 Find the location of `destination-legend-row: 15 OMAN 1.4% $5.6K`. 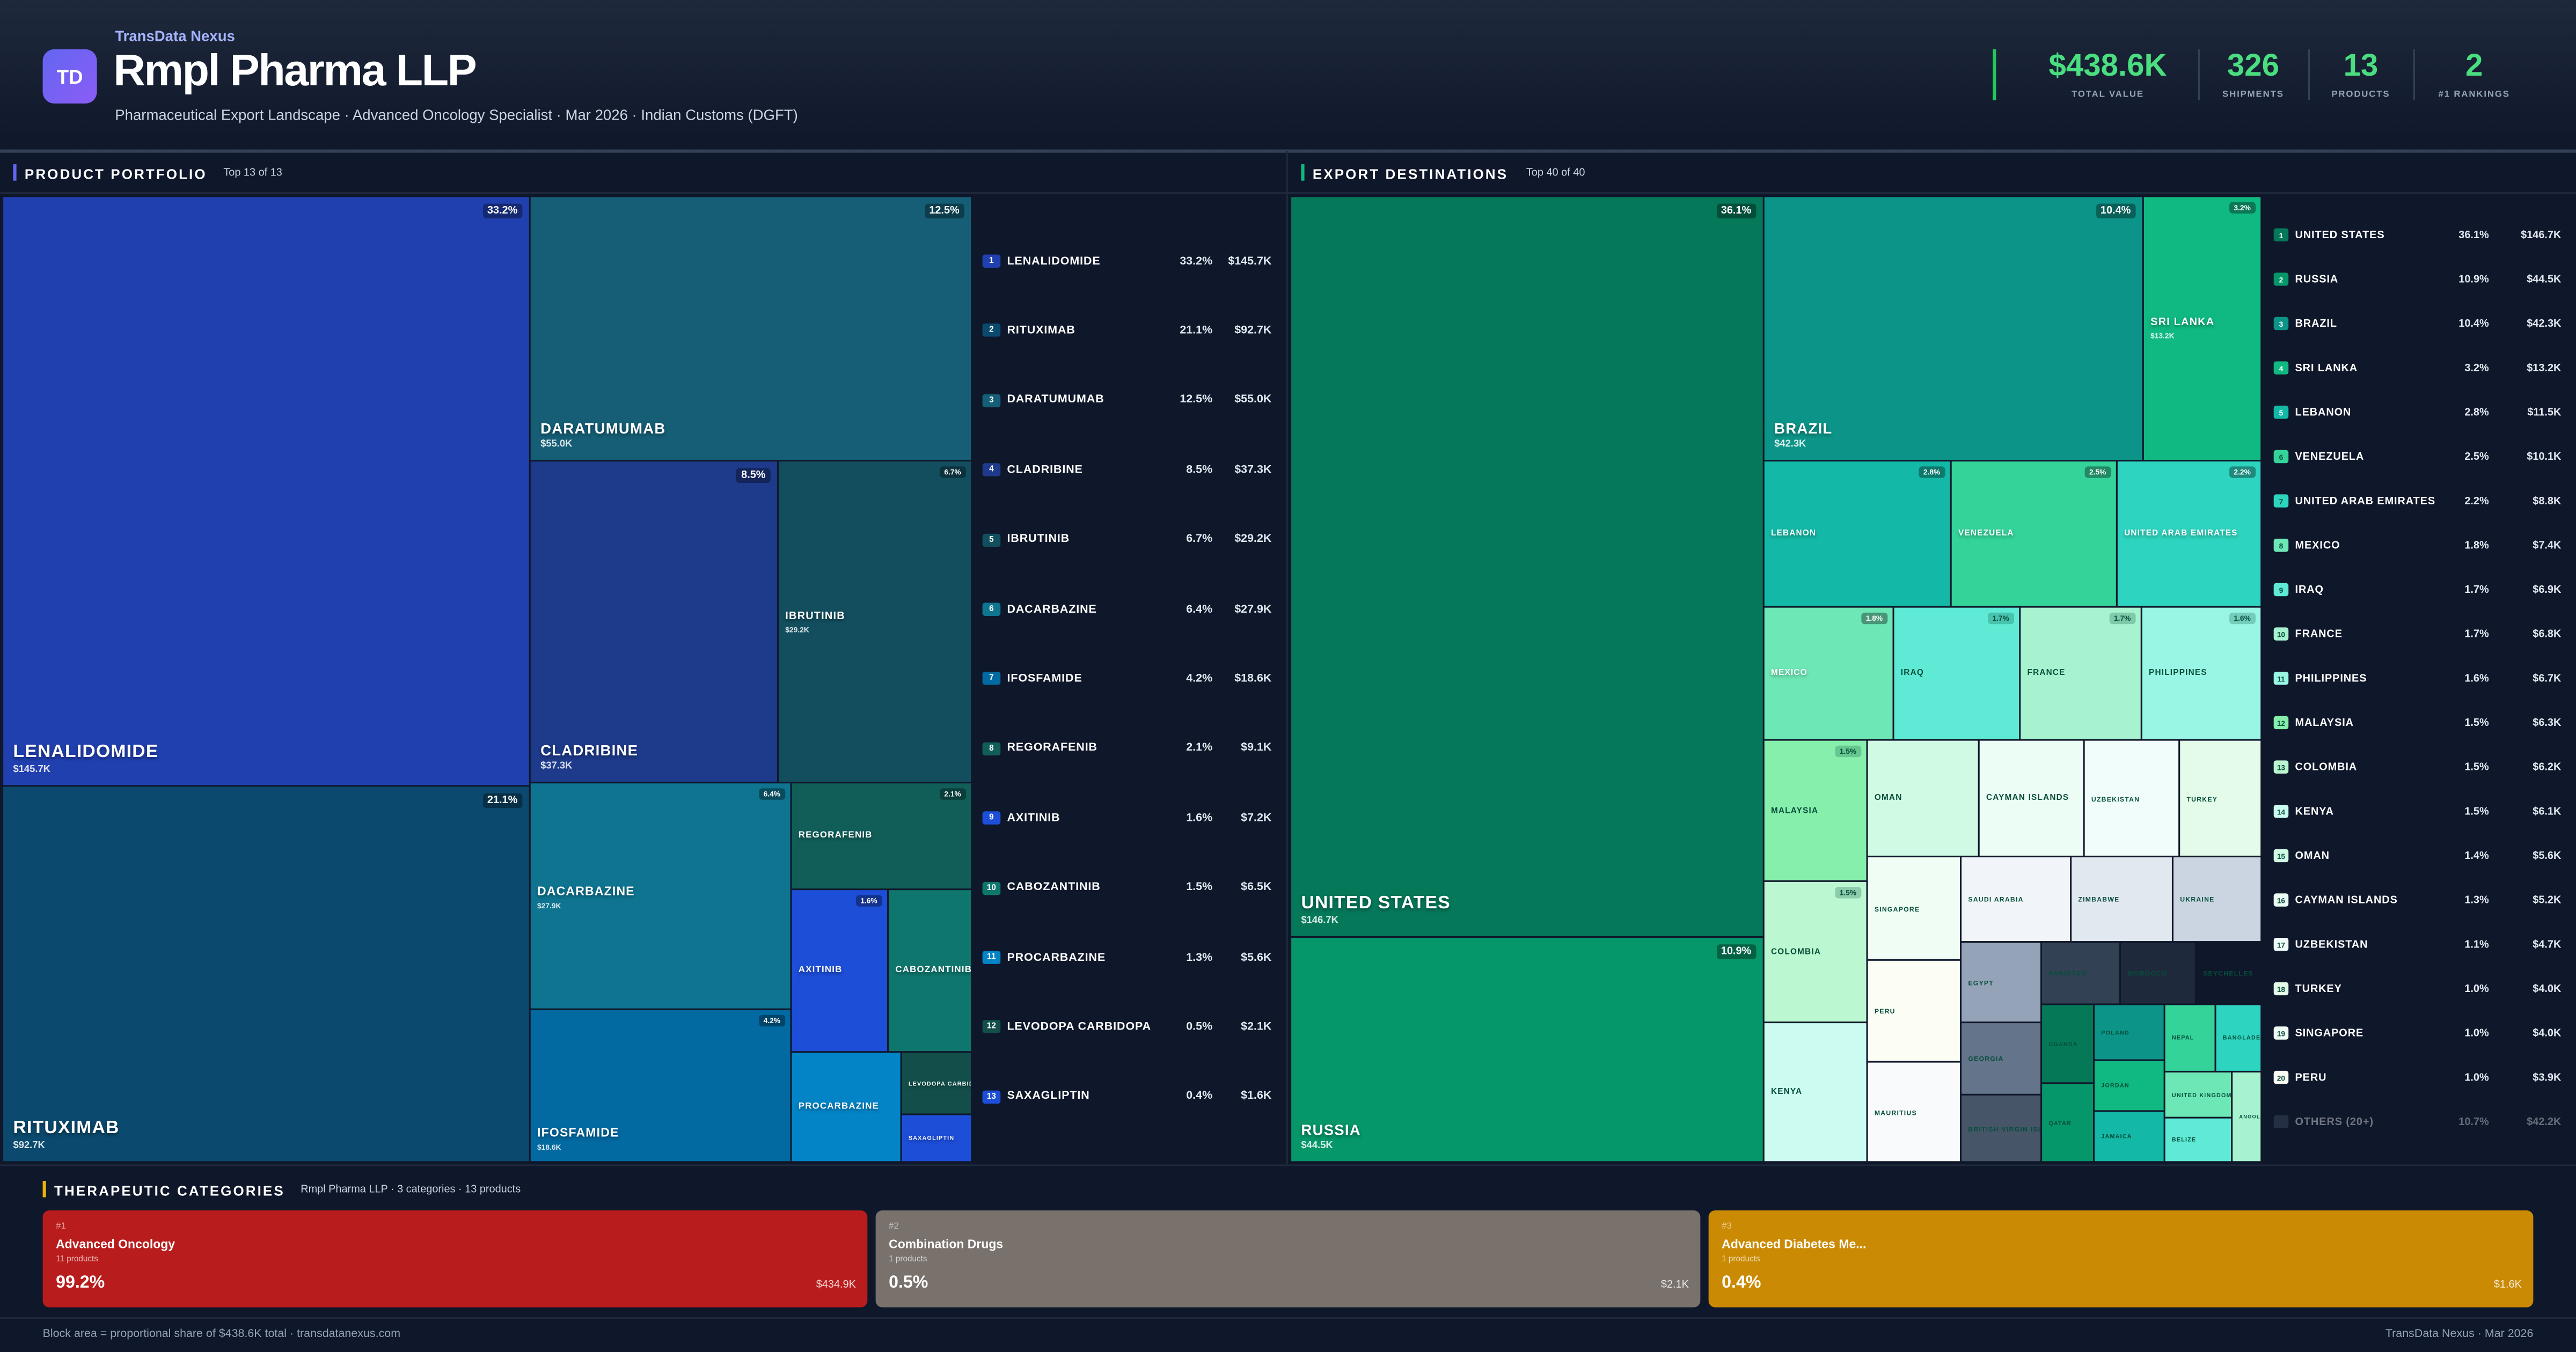

destination-legend-row: 15 OMAN 1.4% $5.6K is located at coordinates (2417, 856).